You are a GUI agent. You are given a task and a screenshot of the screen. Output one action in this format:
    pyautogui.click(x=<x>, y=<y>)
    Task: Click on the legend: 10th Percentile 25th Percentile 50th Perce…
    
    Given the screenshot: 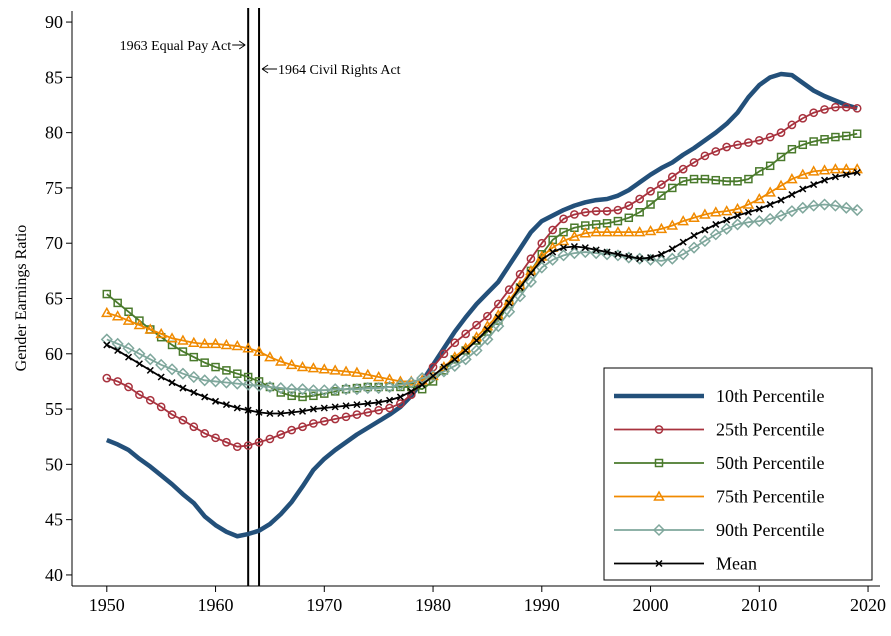 What is the action you would take?
    pyautogui.click(x=738, y=474)
    